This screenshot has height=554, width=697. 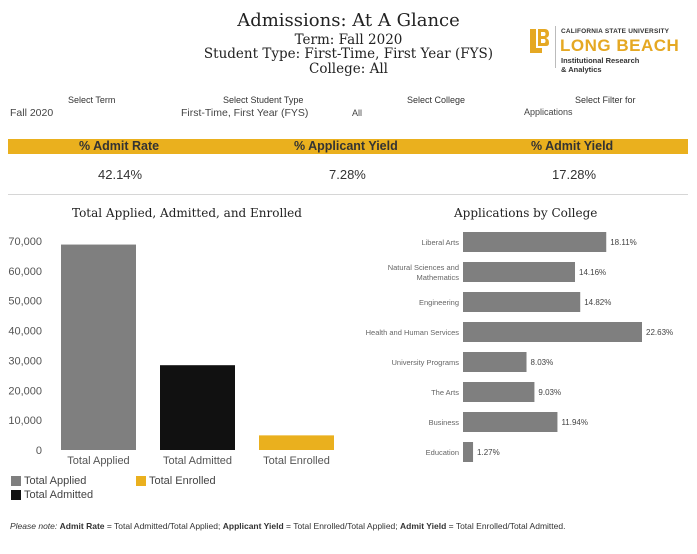 I want to click on college-value-label: 22.63%, so click(x=659, y=332).